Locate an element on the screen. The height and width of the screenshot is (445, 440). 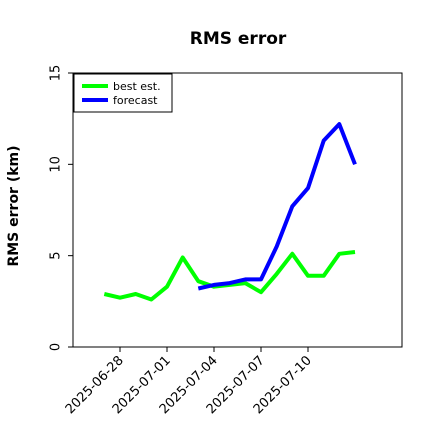
legend-label-forecast: forecast is located at coordinates (135, 100).